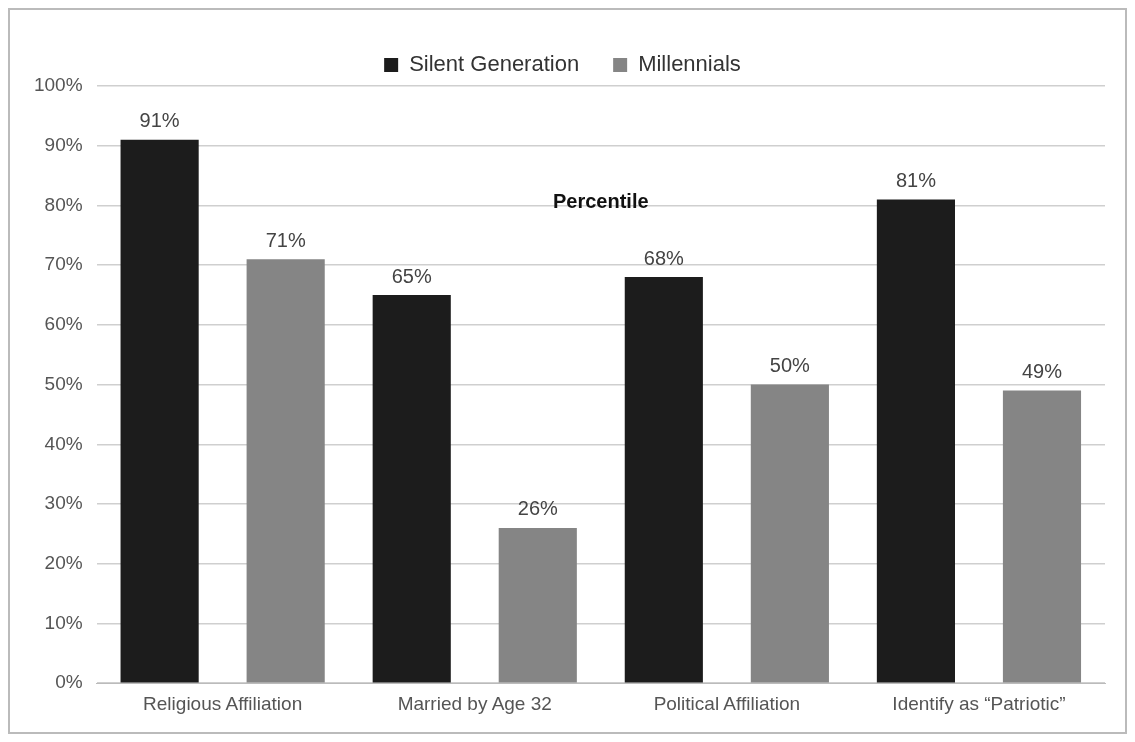 This screenshot has width=1135, height=742. I want to click on y-tick-label: 30%, so click(63, 503).